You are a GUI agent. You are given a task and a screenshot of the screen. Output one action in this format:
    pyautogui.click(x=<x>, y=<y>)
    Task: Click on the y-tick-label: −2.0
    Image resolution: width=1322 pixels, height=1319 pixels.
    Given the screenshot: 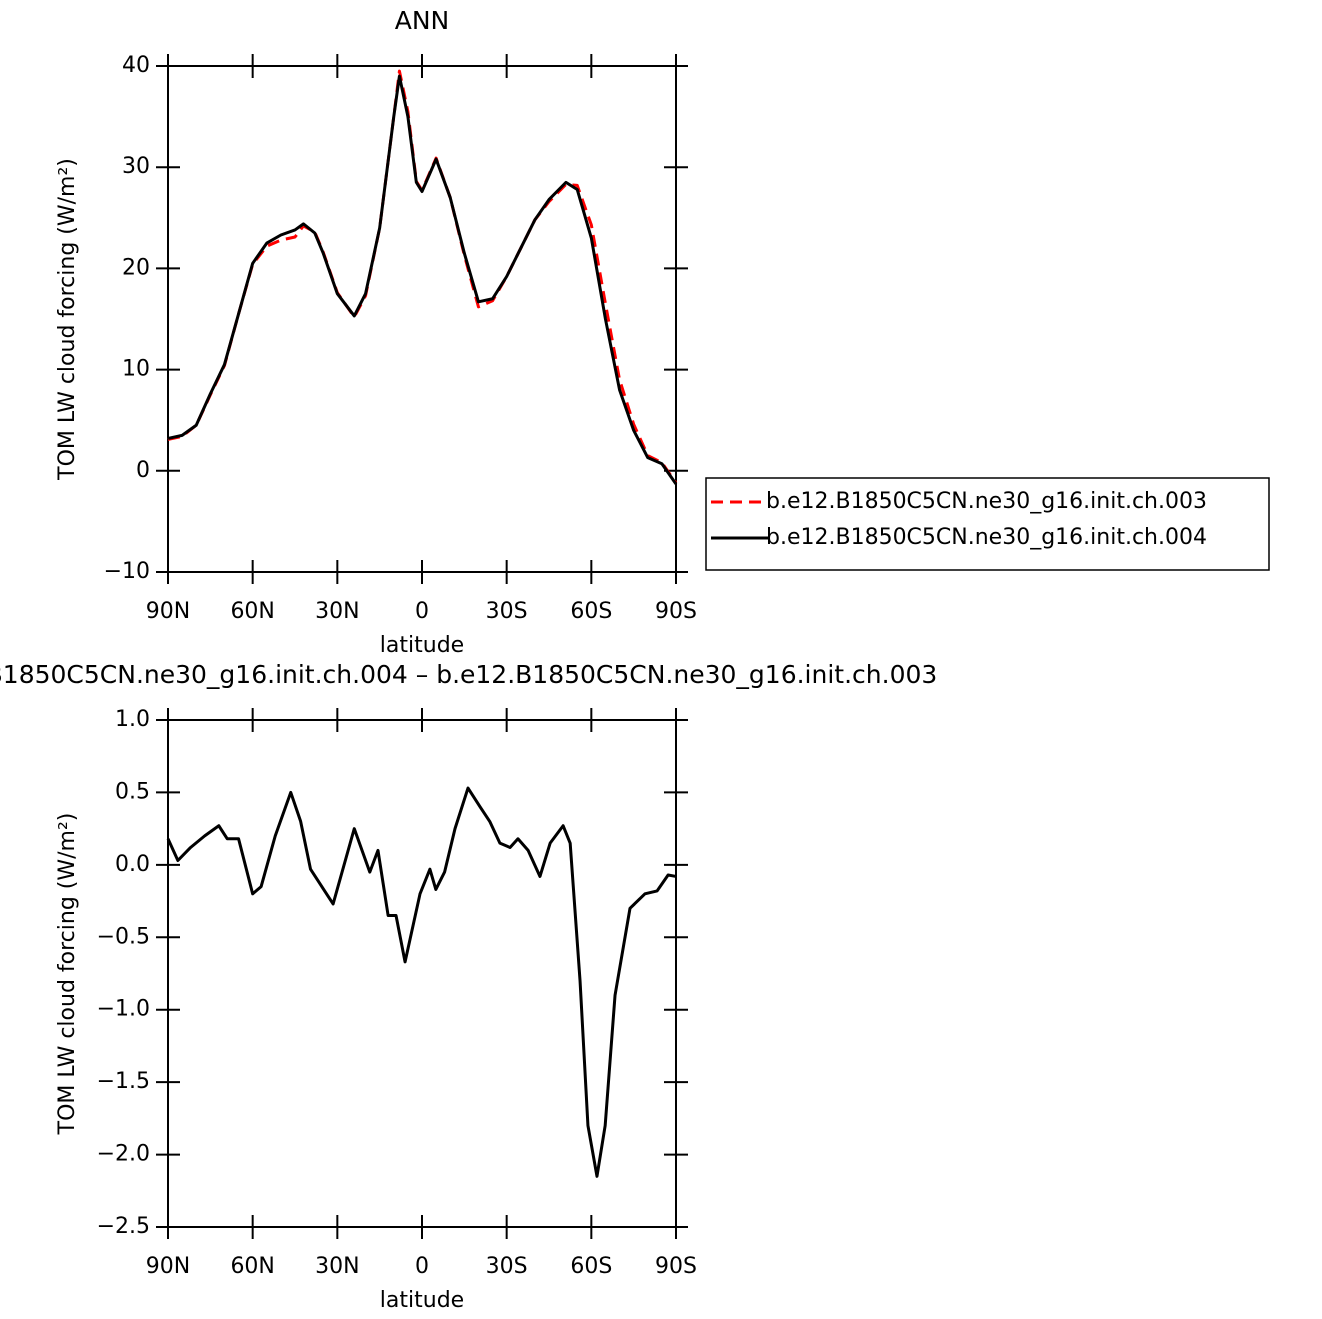 What is the action you would take?
    pyautogui.click(x=123, y=1154)
    